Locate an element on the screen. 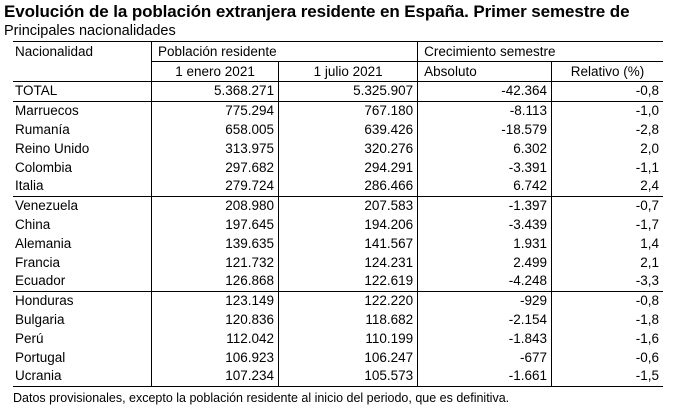 The image size is (690, 415). header-relative: Relativo (%) is located at coordinates (607, 71).